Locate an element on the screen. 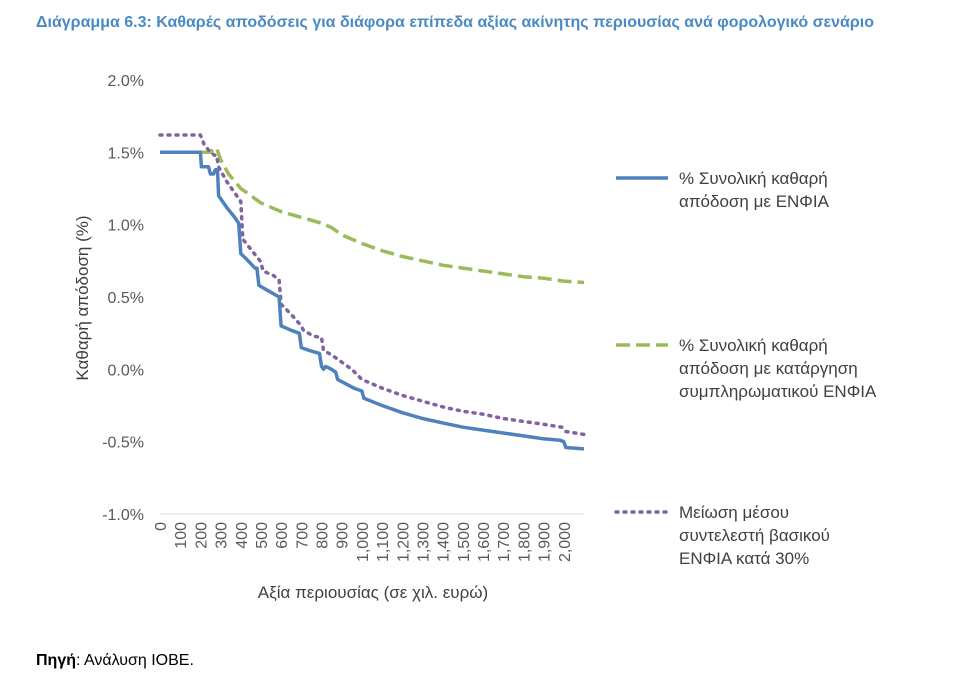 This screenshot has width=960, height=684. legend-label-1: % Συνολική καθαρή απόδοση με ΕΝΦΙΑ is located at coordinates (754, 190).